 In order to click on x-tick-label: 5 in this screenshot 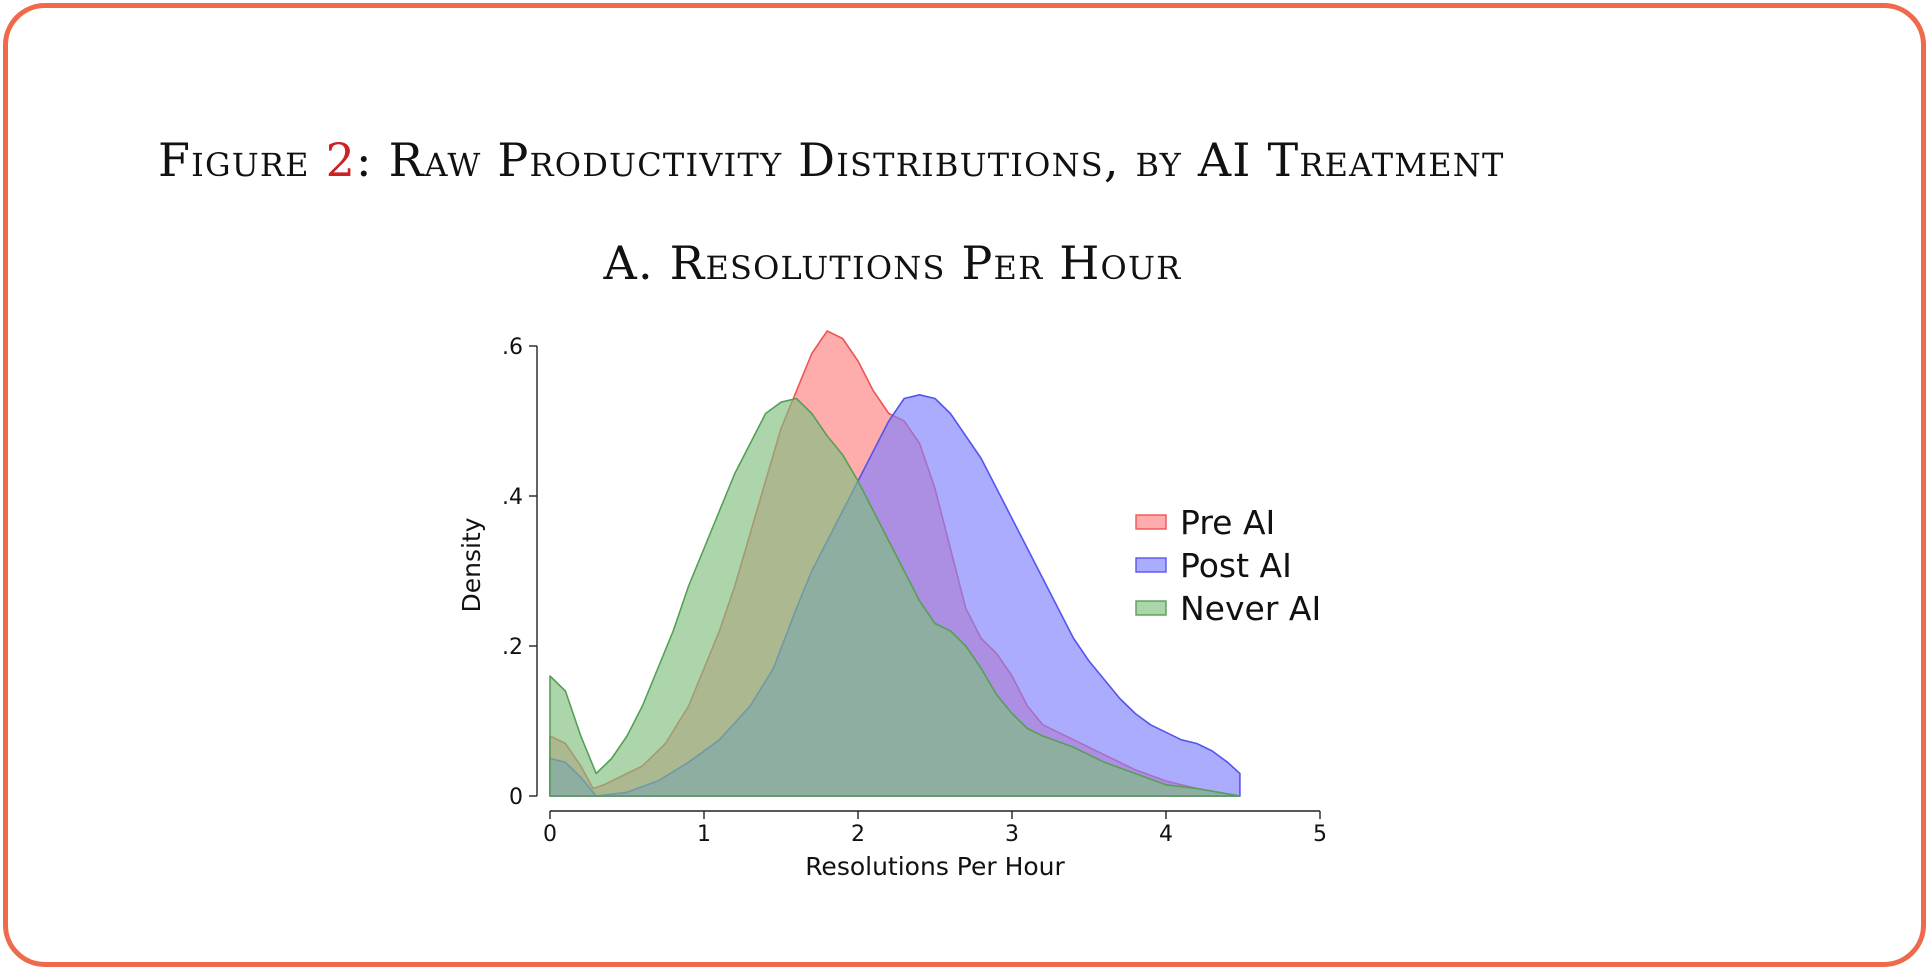, I will do `click(1320, 834)`.